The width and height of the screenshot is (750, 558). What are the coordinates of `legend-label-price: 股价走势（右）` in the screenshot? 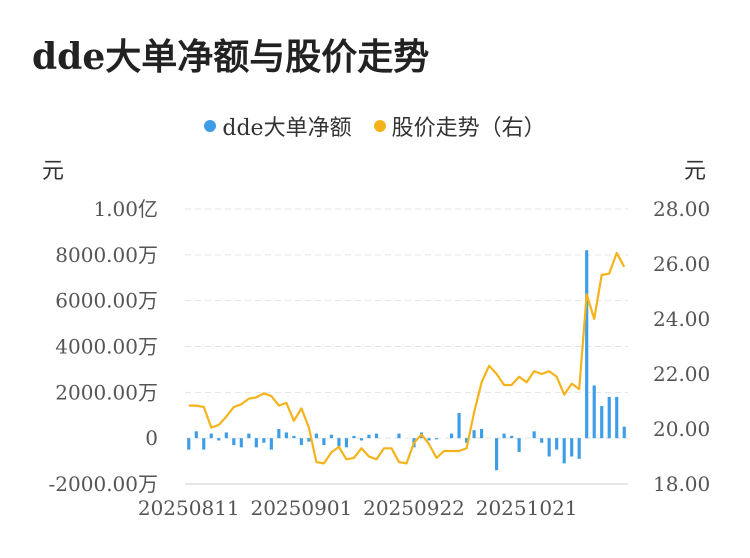 It's located at (468, 128).